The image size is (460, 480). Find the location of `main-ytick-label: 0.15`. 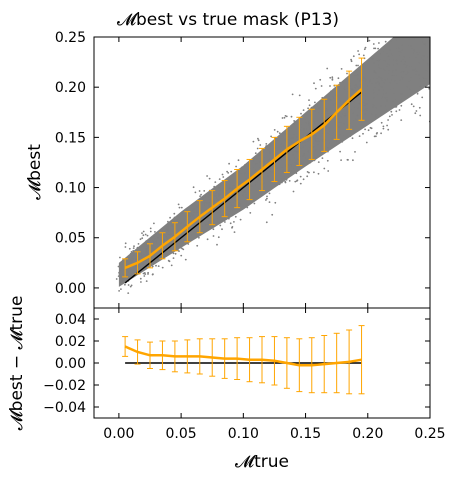

main-ytick-label: 0.15 is located at coordinates (70, 138).